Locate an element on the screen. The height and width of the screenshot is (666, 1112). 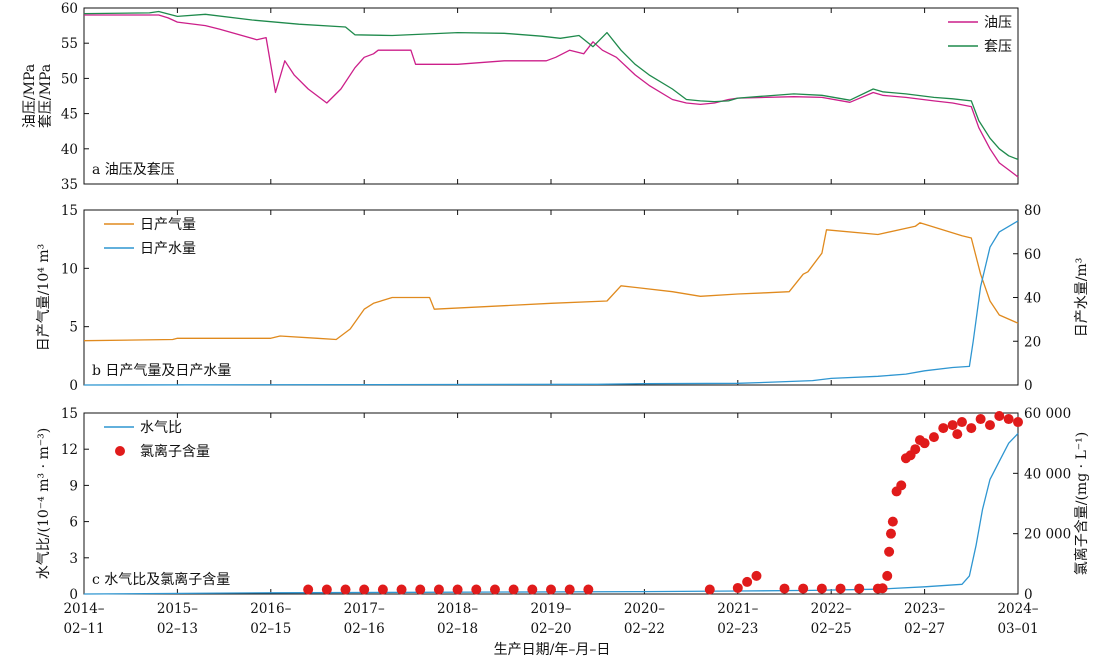
panel-caption-c: c 水气比及氯离子含量 is located at coordinates (161, 579).